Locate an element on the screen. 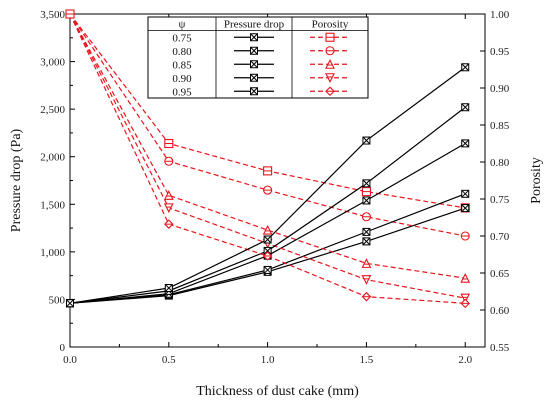 The image size is (550, 403). legend-psi-label: 0.85 is located at coordinates (182, 65).